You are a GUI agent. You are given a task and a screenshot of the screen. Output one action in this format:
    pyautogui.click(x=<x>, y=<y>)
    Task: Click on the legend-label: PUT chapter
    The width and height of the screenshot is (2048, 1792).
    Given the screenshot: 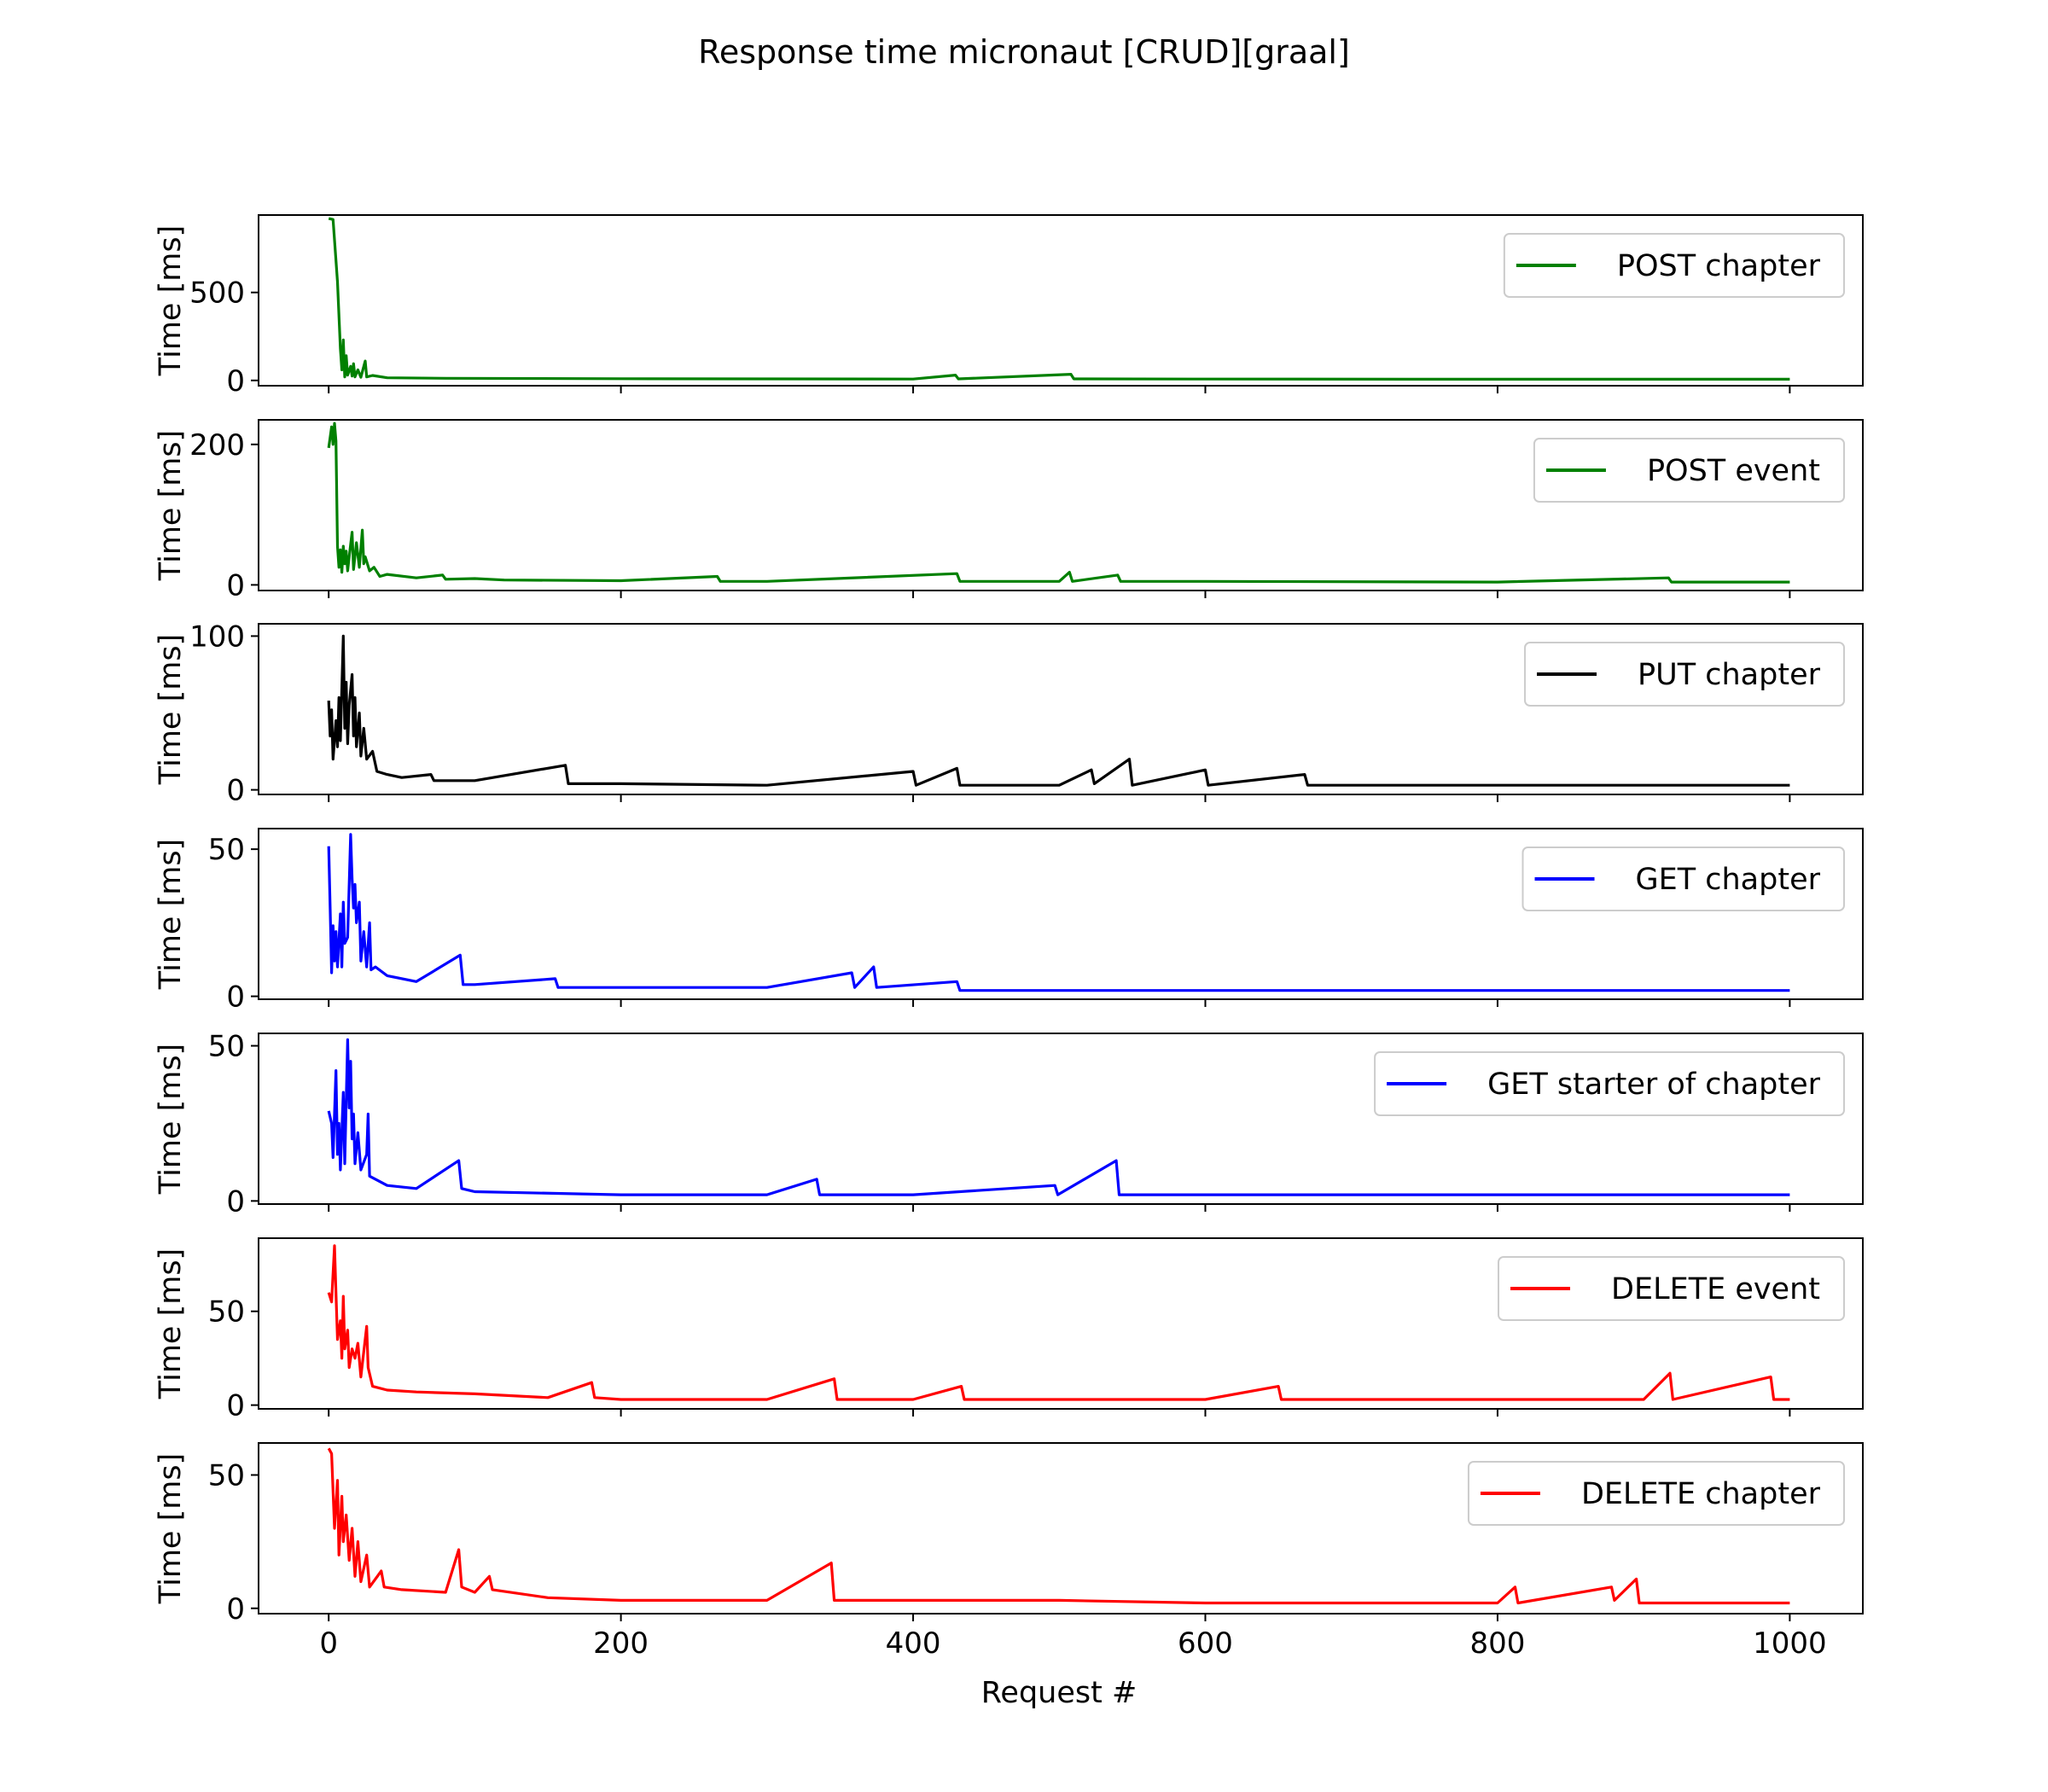 What is the action you would take?
    pyautogui.click(x=1729, y=675)
    